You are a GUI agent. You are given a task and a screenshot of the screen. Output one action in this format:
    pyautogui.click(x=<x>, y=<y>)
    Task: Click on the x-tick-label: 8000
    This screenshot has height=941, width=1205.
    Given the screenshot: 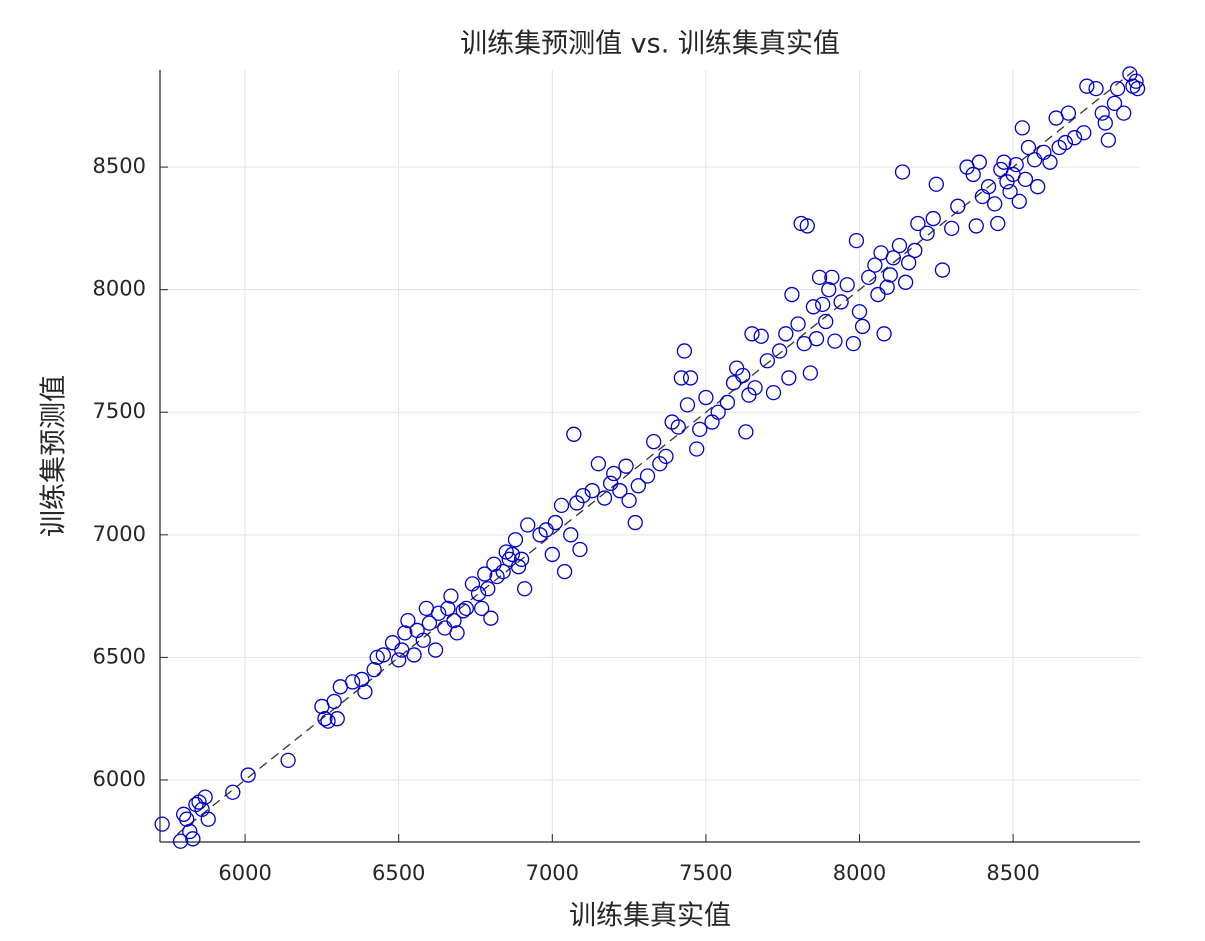 What is the action you would take?
    pyautogui.click(x=859, y=873)
    